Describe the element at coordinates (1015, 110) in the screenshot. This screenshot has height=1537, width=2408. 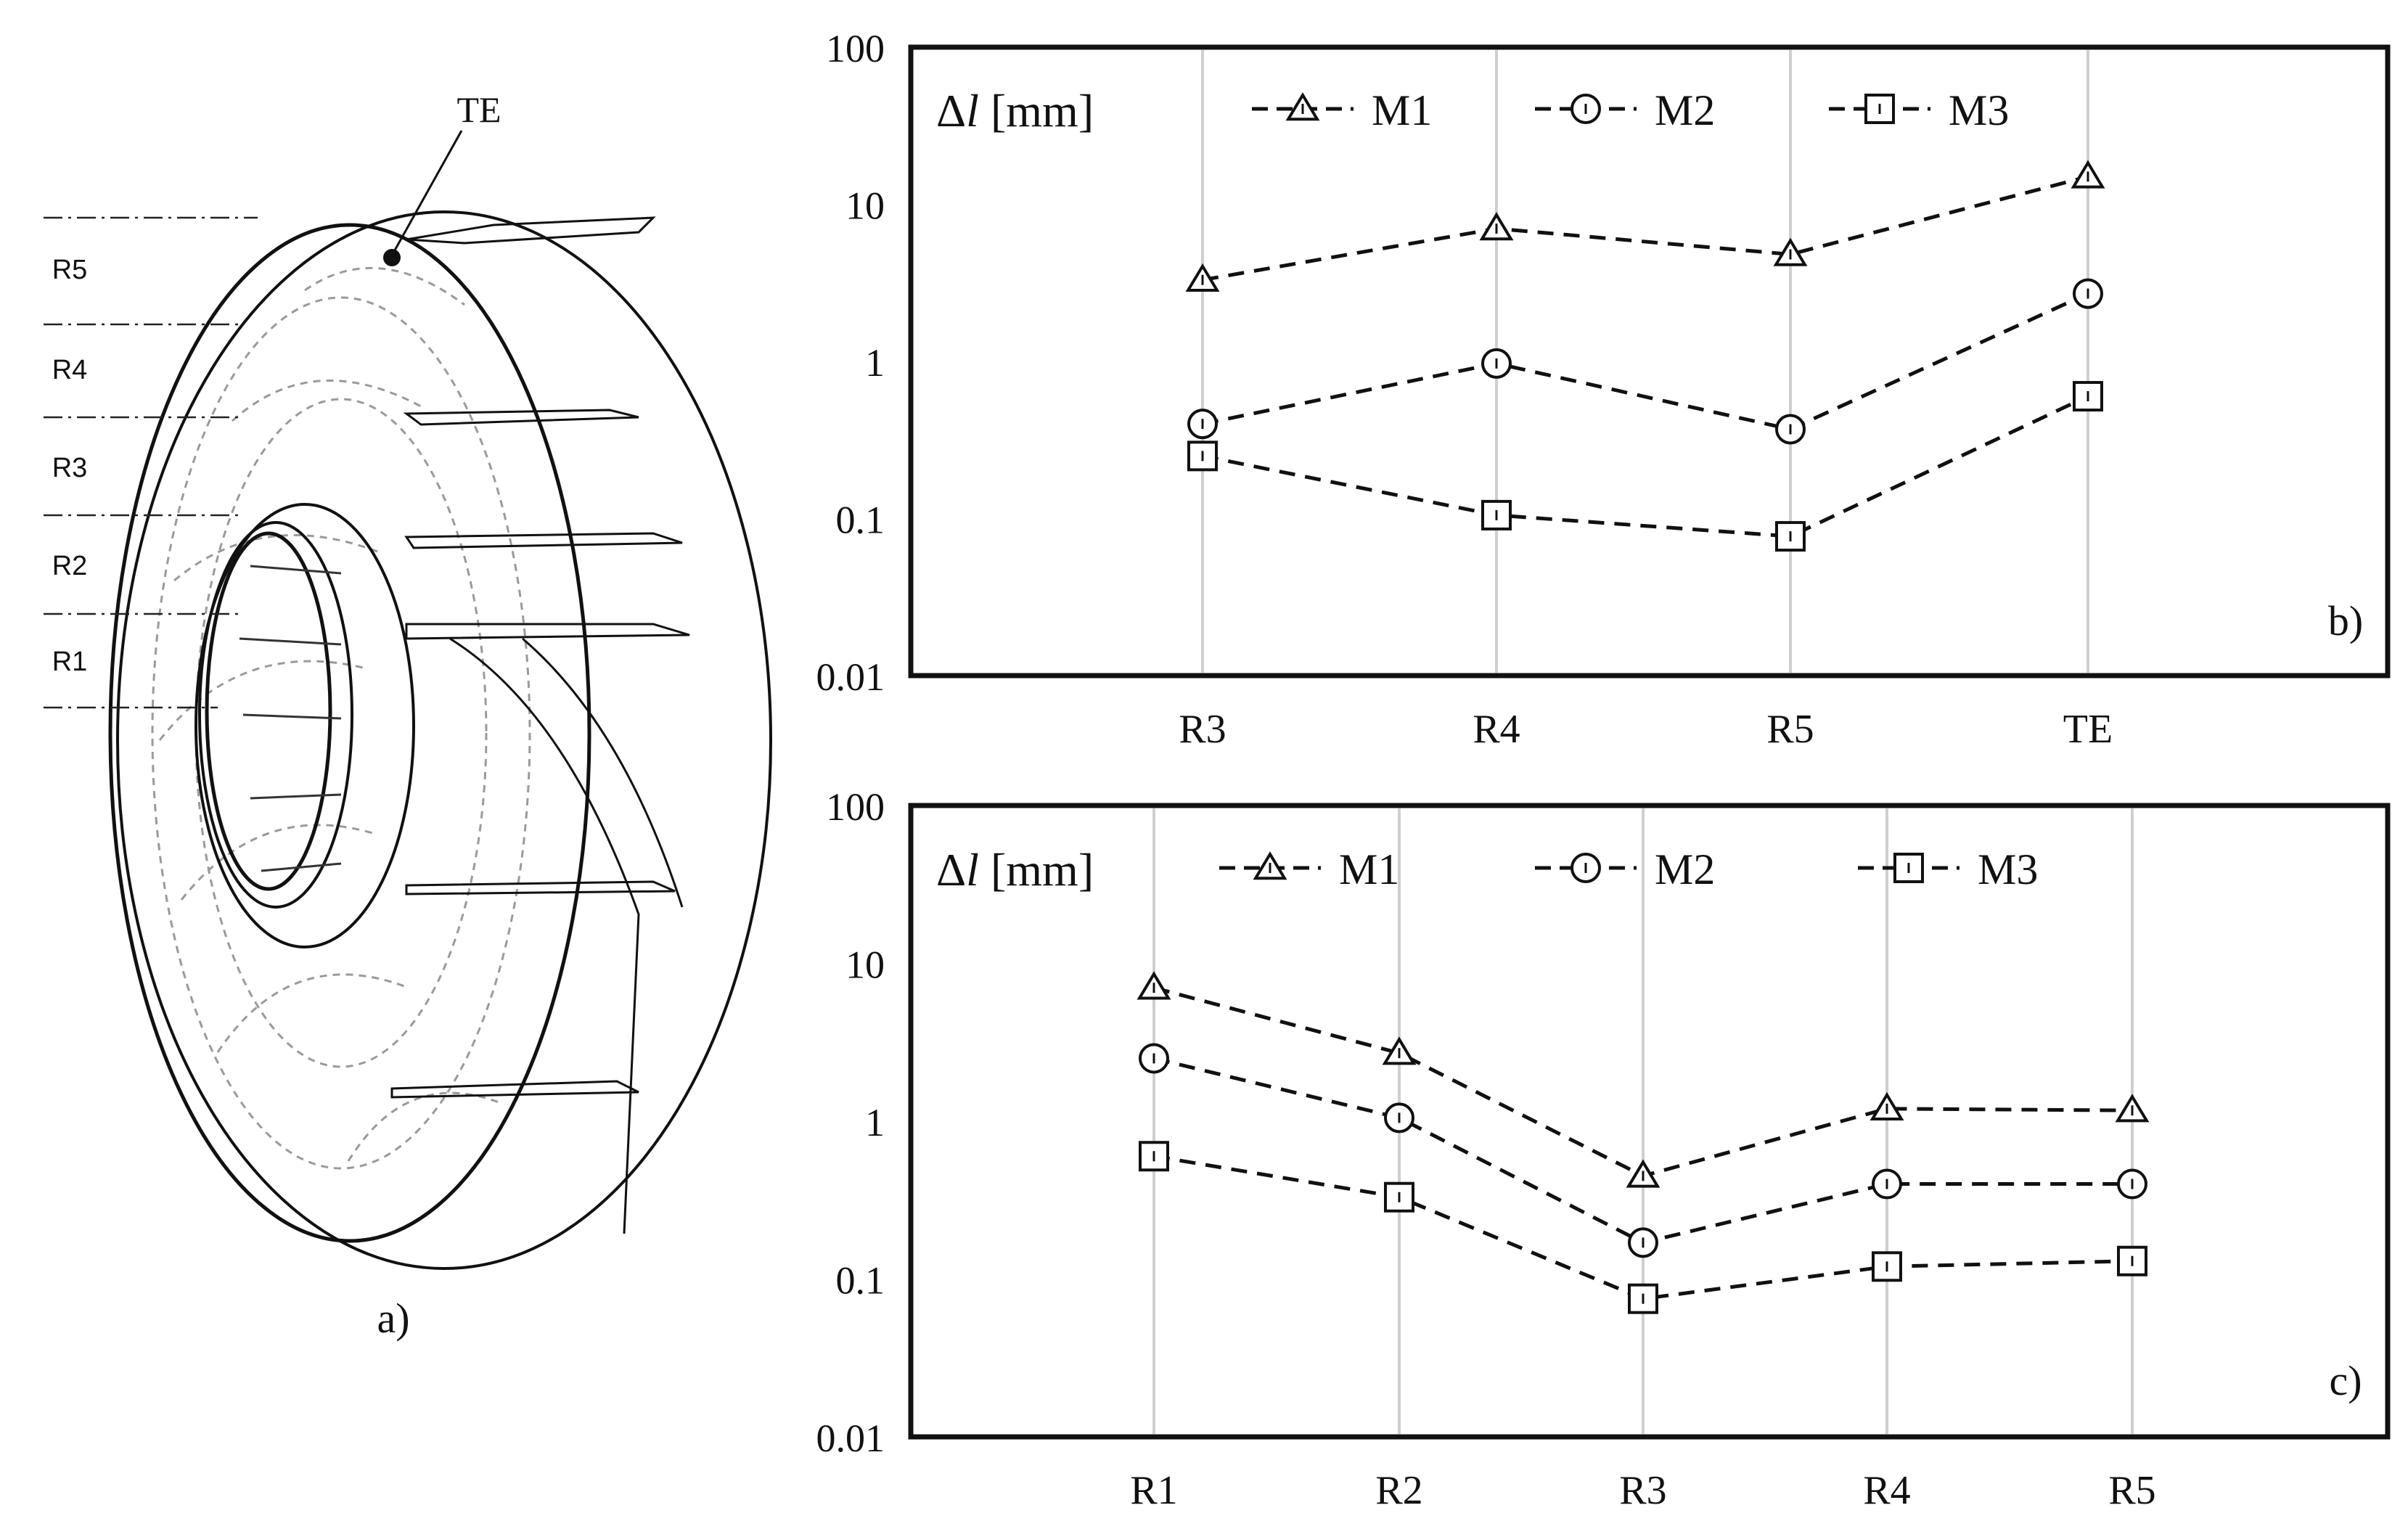
I see `y-axis-label-b: Δl [mm]` at that location.